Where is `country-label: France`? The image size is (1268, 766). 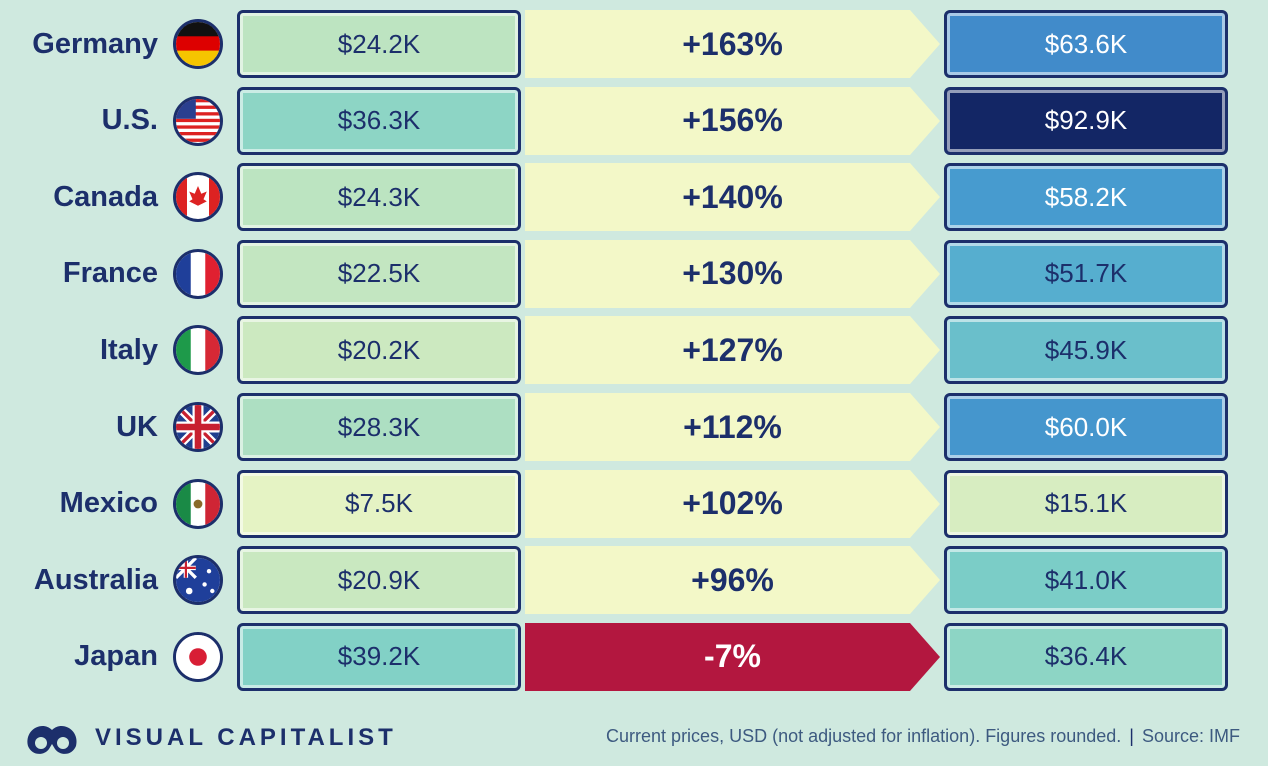
country-label: France is located at coordinates (110, 273).